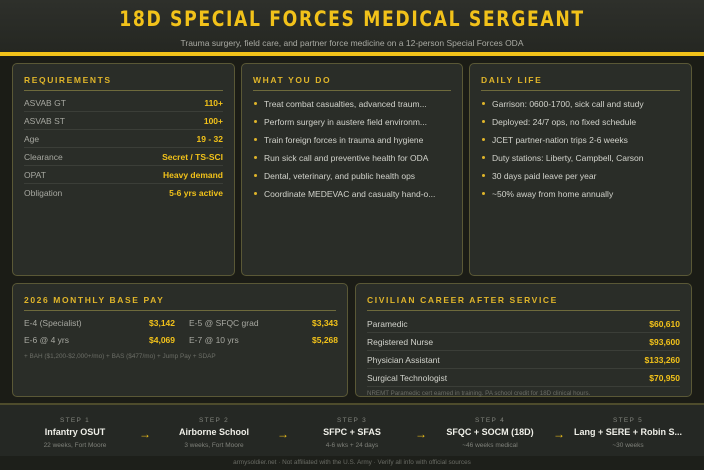 Image resolution: width=704 pixels, height=470 pixels. What do you see at coordinates (582, 125) in the screenshot?
I see `list-item: Deployed: 24/7 ops, no fixed schedule` at bounding box center [582, 125].